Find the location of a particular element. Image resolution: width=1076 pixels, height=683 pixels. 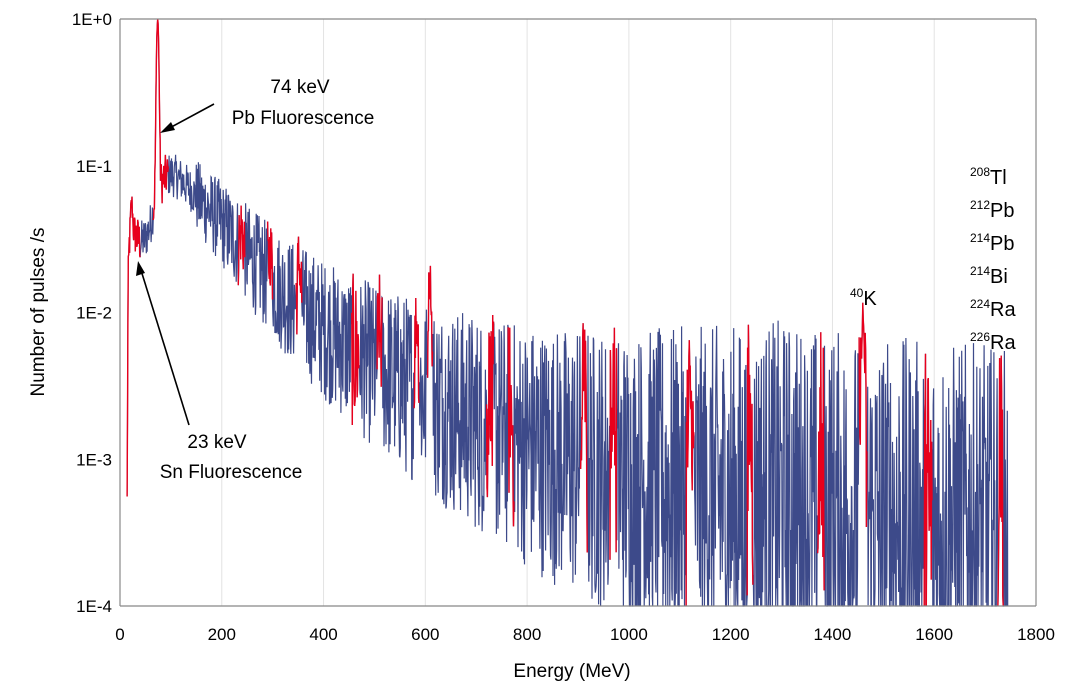

sn-fluorescence-annotation: 23 keV Sn Fluorescence is located at coordinates (219, 372).